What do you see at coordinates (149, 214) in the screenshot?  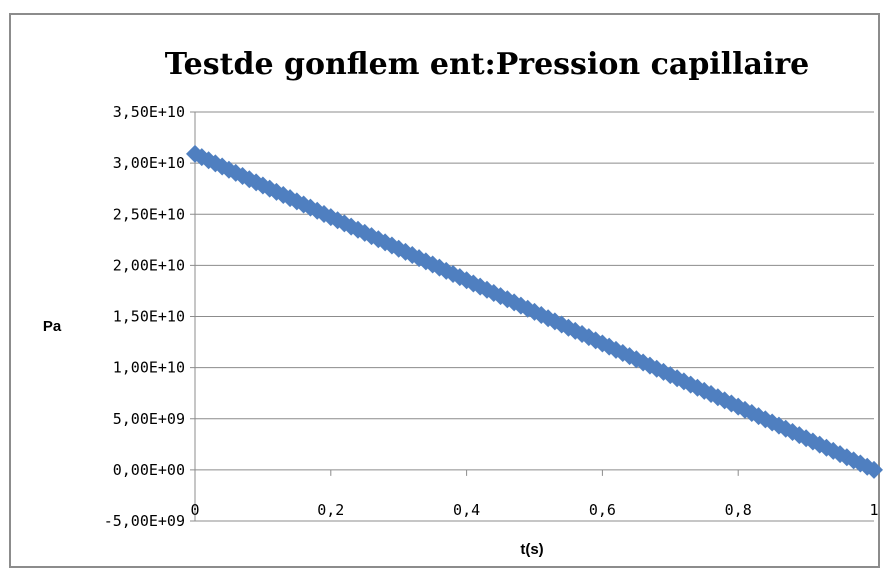 I see `y-tick-label: 2,50E+10` at bounding box center [149, 214].